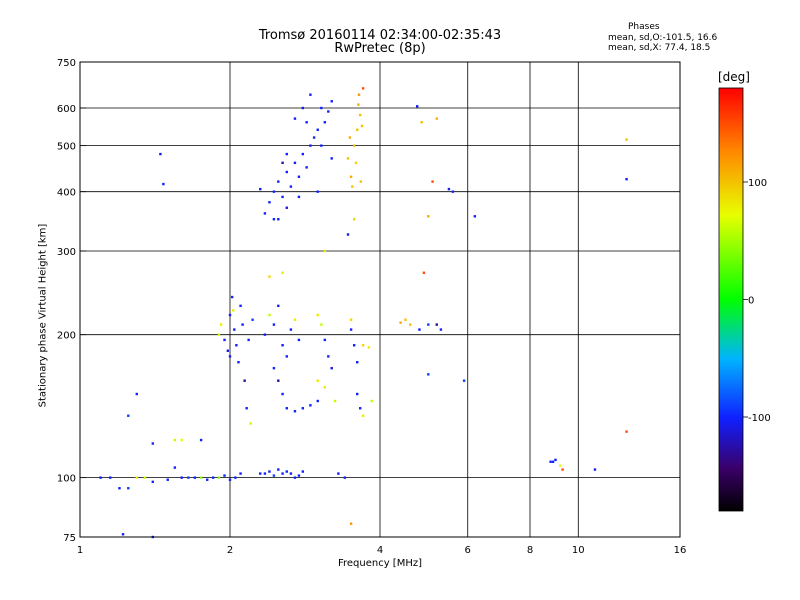 This screenshot has height=600, width=800. Describe the element at coordinates (69, 538) in the screenshot. I see `y-tick-label: 75` at that location.